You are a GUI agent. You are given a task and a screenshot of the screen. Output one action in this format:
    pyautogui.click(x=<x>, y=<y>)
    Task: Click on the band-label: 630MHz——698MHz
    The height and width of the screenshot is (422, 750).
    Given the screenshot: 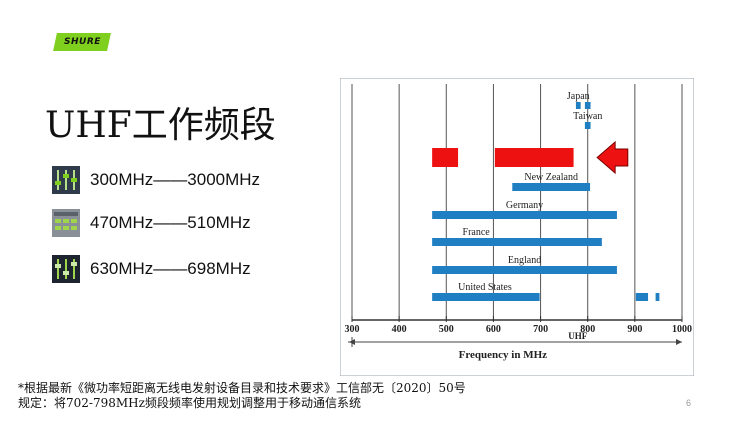 What is the action you would take?
    pyautogui.click(x=170, y=268)
    